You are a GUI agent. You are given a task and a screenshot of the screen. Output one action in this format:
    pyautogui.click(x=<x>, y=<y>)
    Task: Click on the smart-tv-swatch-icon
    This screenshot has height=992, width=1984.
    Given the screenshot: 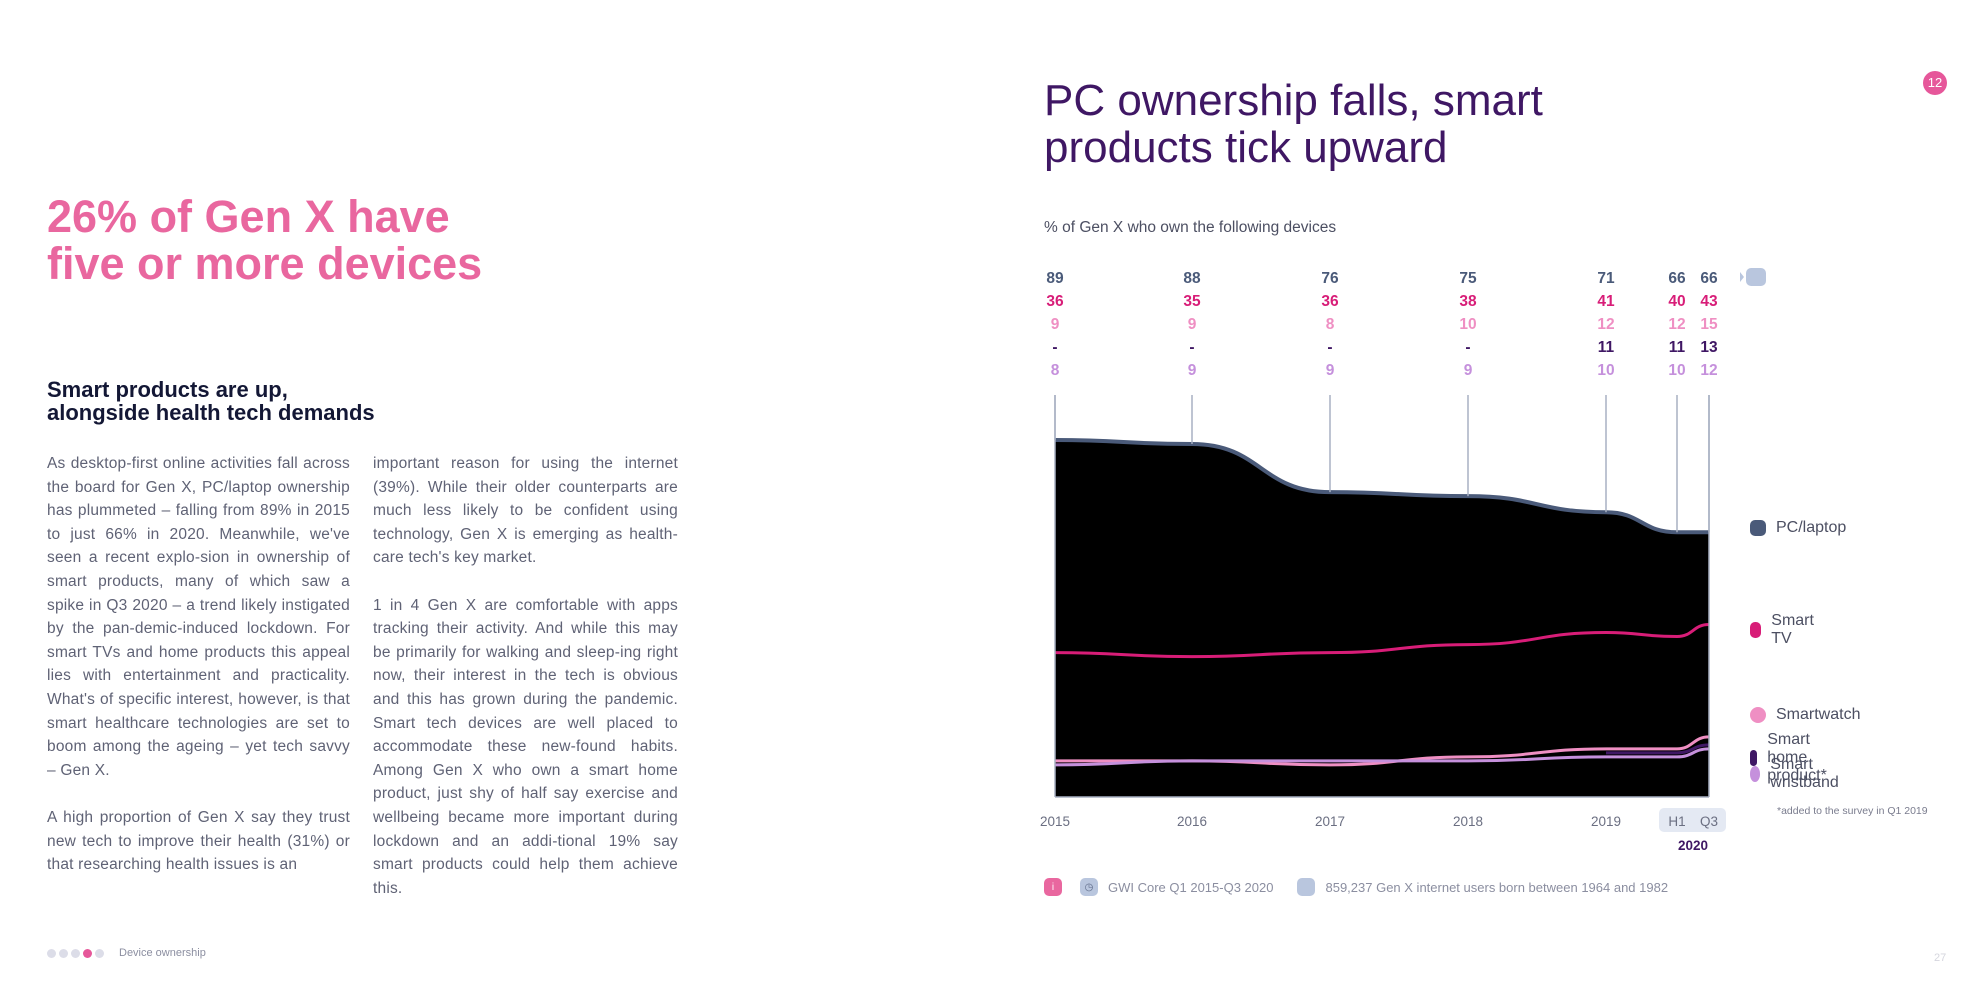 What is the action you would take?
    pyautogui.click(x=1756, y=630)
    